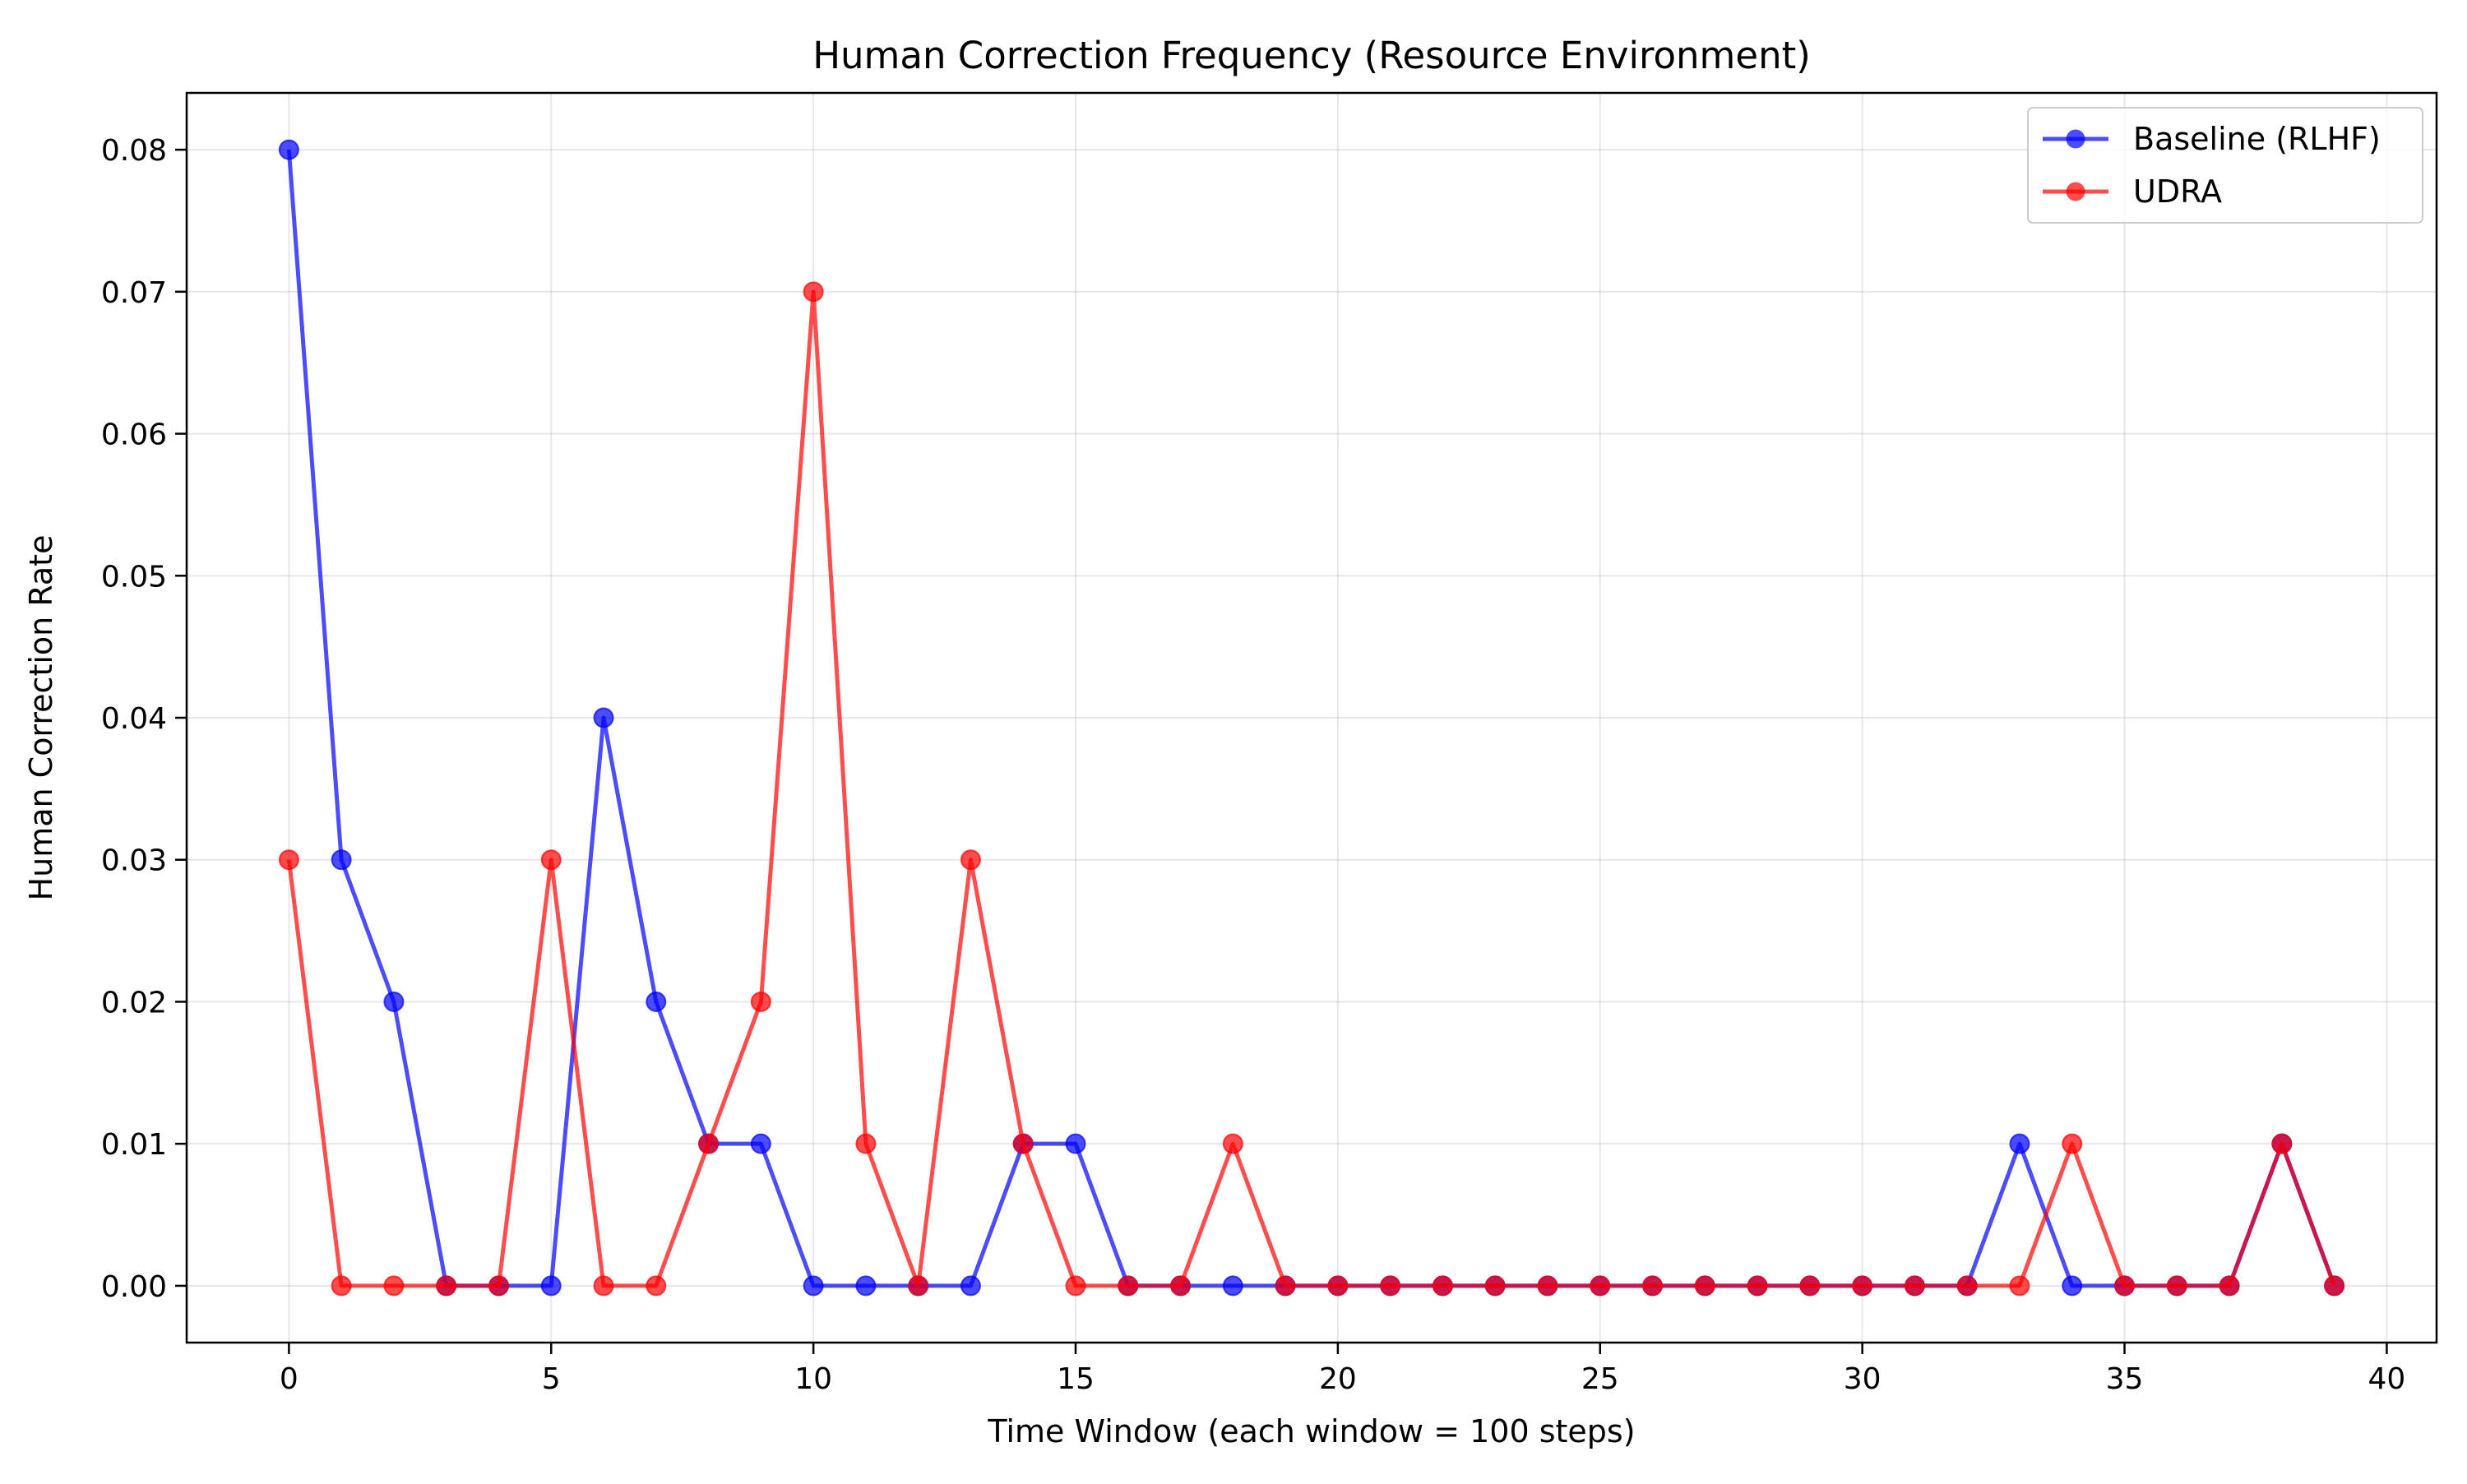 The image size is (2467, 1484). I want to click on x-axis-label: Time Window (each window = 100 steps), so click(1311, 1431).